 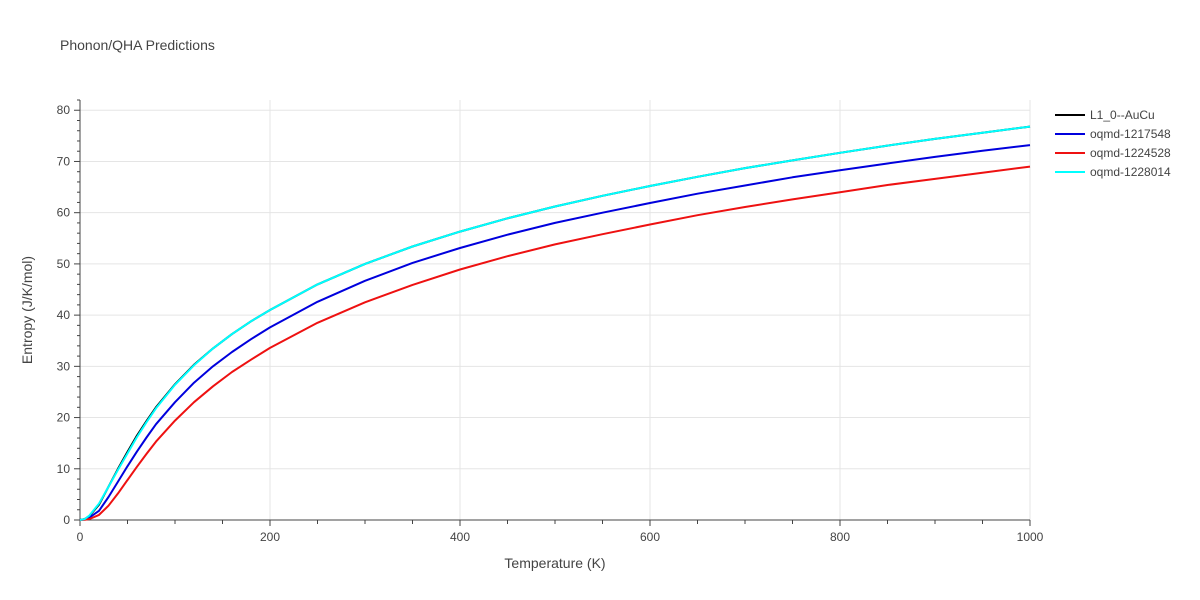 I want to click on legend-label: oqmd-1217548, so click(x=1130, y=134).